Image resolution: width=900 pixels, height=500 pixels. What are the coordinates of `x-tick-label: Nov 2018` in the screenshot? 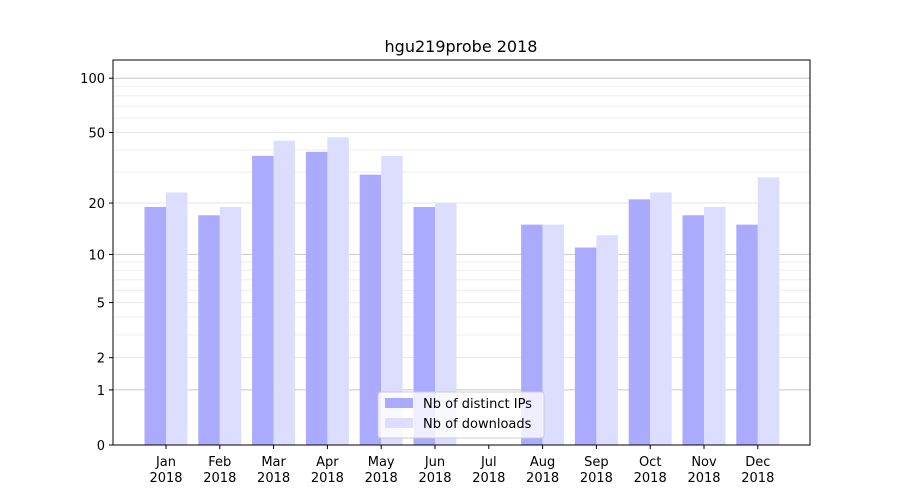 It's located at (703, 470).